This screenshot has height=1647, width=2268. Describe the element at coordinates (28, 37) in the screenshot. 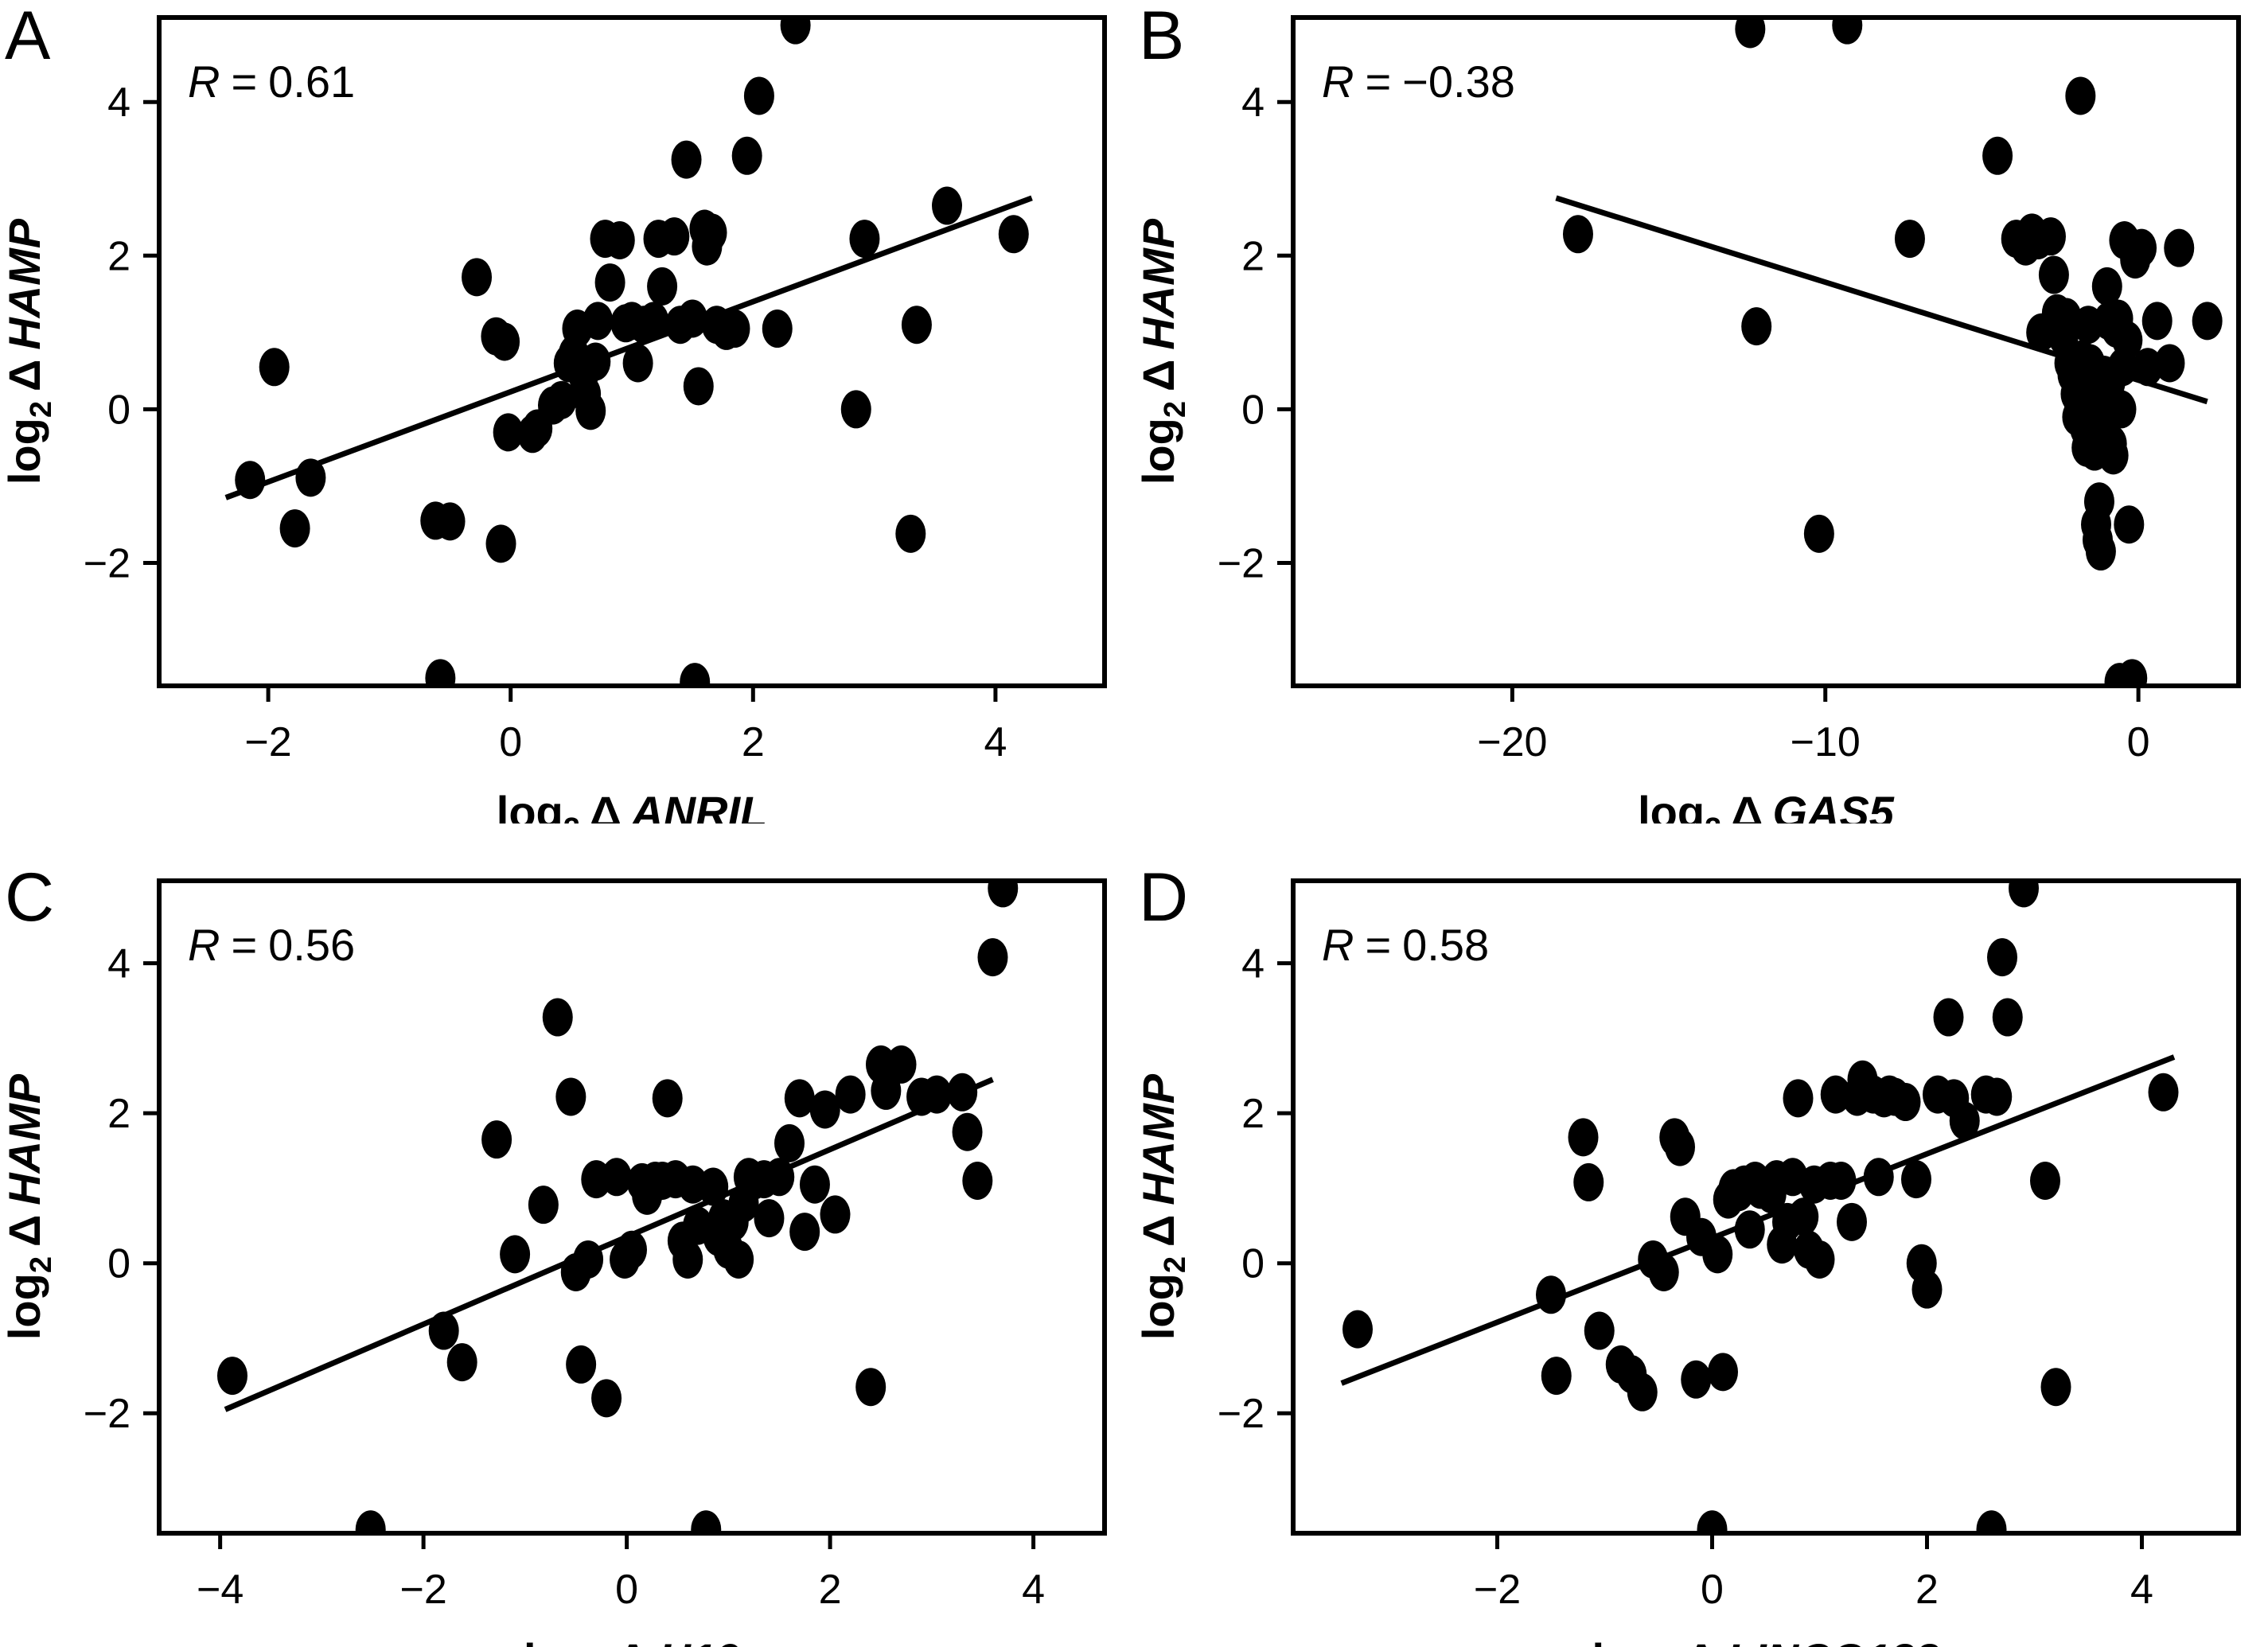

I see `panel-letter-a: A` at that location.